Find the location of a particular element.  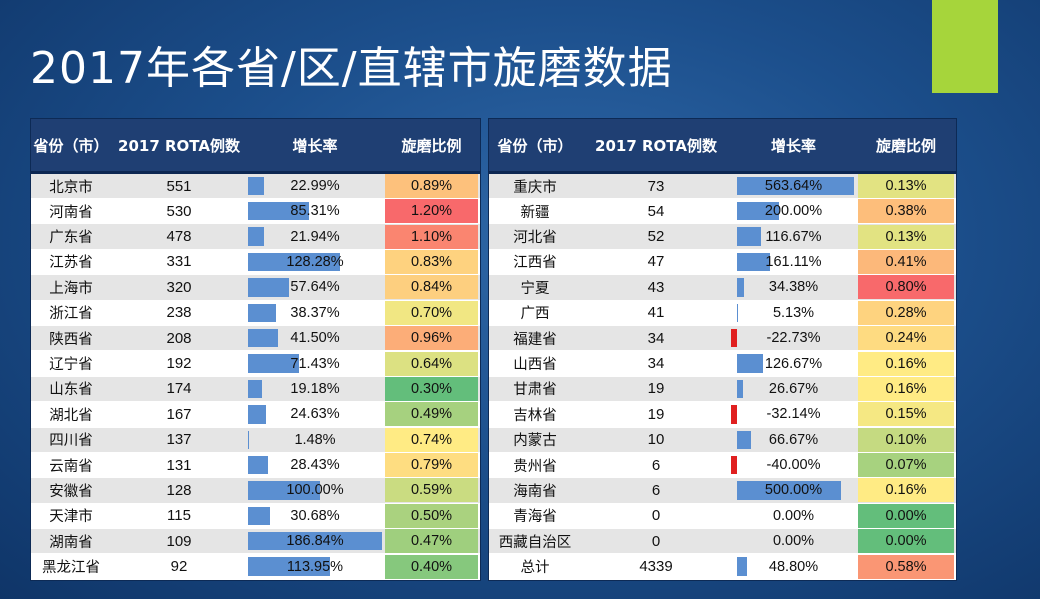

table-row: 北京市 551 22.99% 0.89% is located at coordinates (255, 185).